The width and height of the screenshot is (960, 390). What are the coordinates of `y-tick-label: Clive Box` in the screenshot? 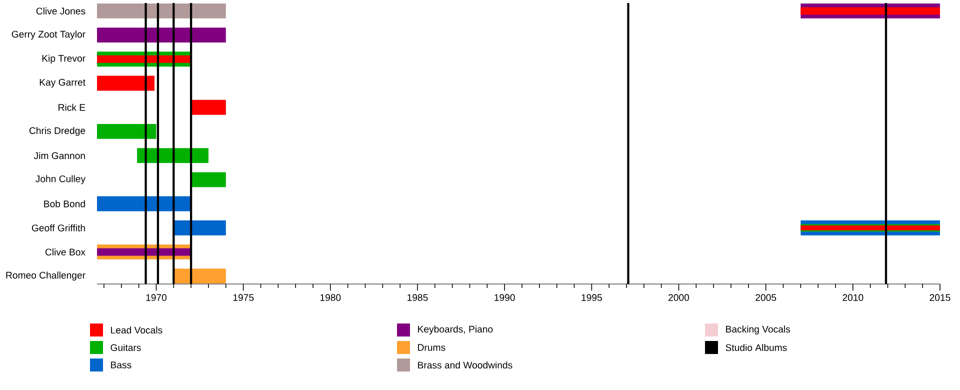 It's located at (65, 252).